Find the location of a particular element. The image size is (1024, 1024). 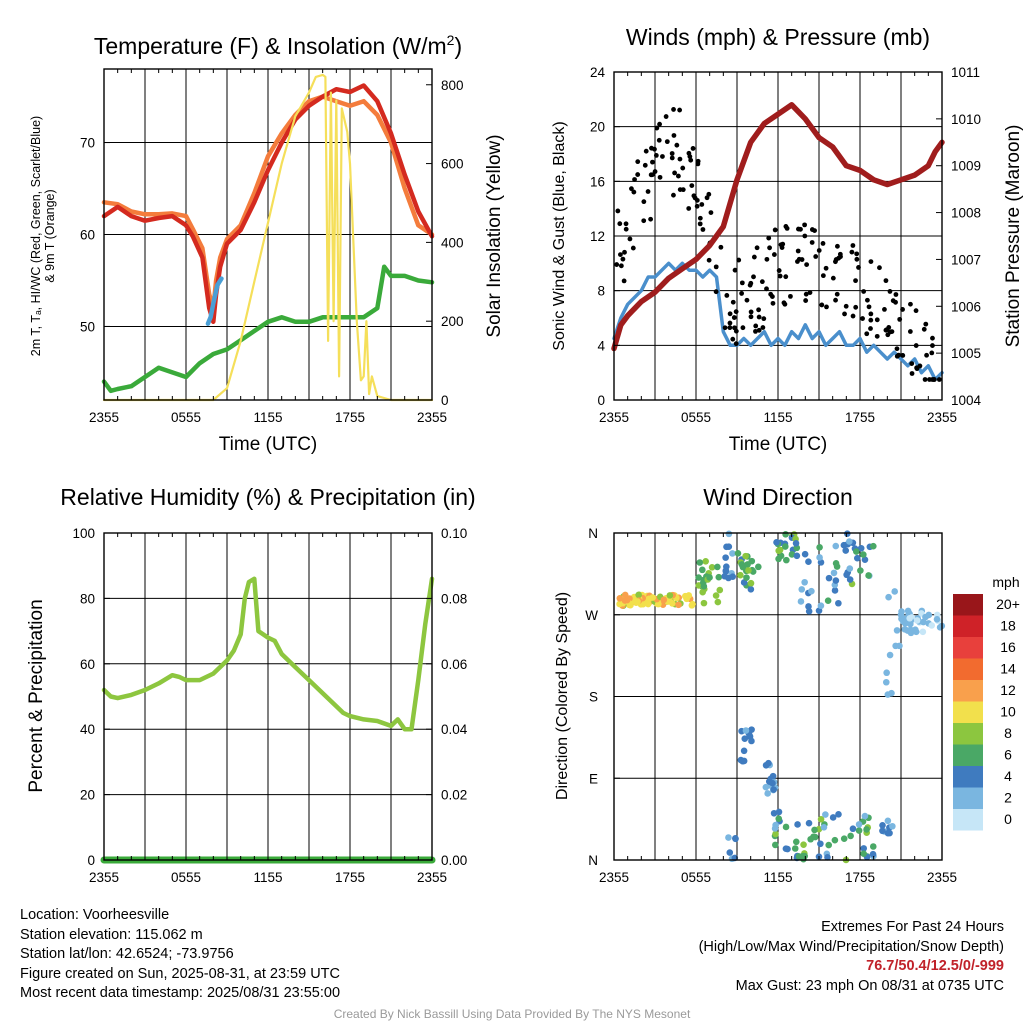

rh-ytick-label: 100 is located at coordinates (83, 533).